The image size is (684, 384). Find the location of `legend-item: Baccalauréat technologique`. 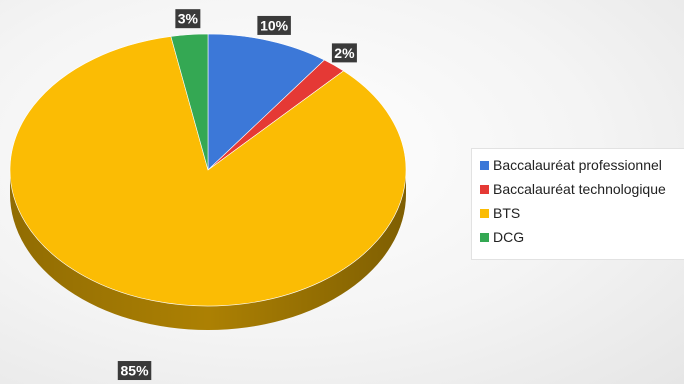

legend-item: Baccalauréat technologique is located at coordinates (582, 189).